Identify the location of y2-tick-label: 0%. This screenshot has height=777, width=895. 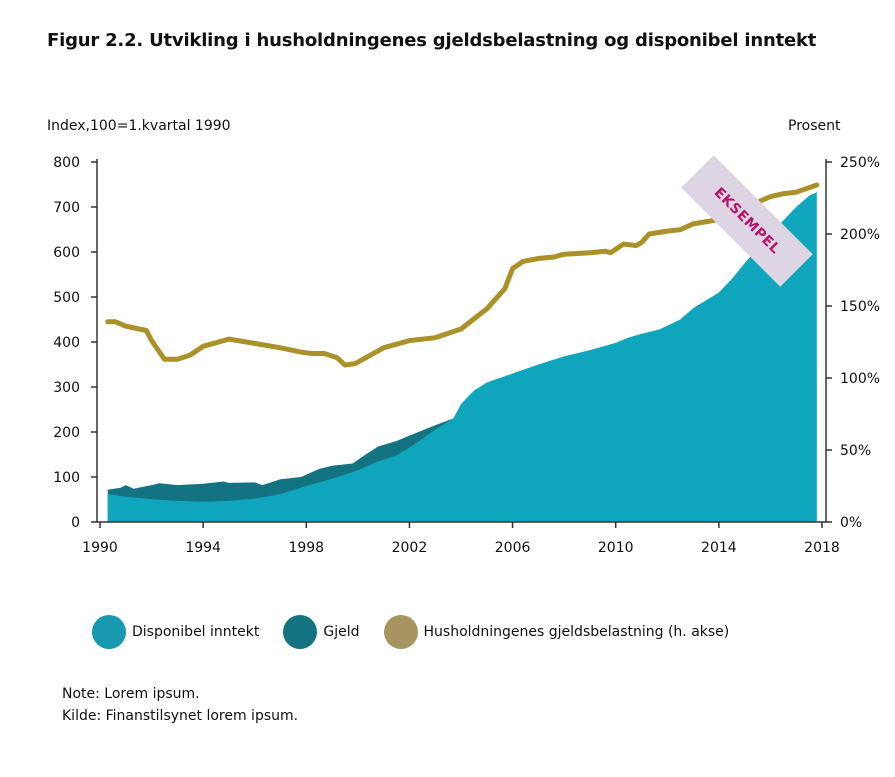
(851, 523).